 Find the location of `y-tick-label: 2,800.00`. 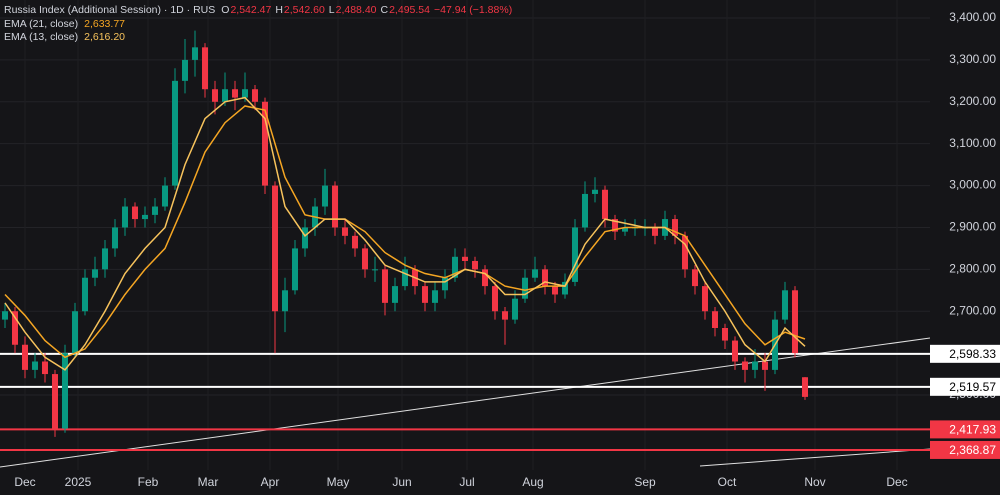

y-tick-label: 2,800.00 is located at coordinates (972, 269).